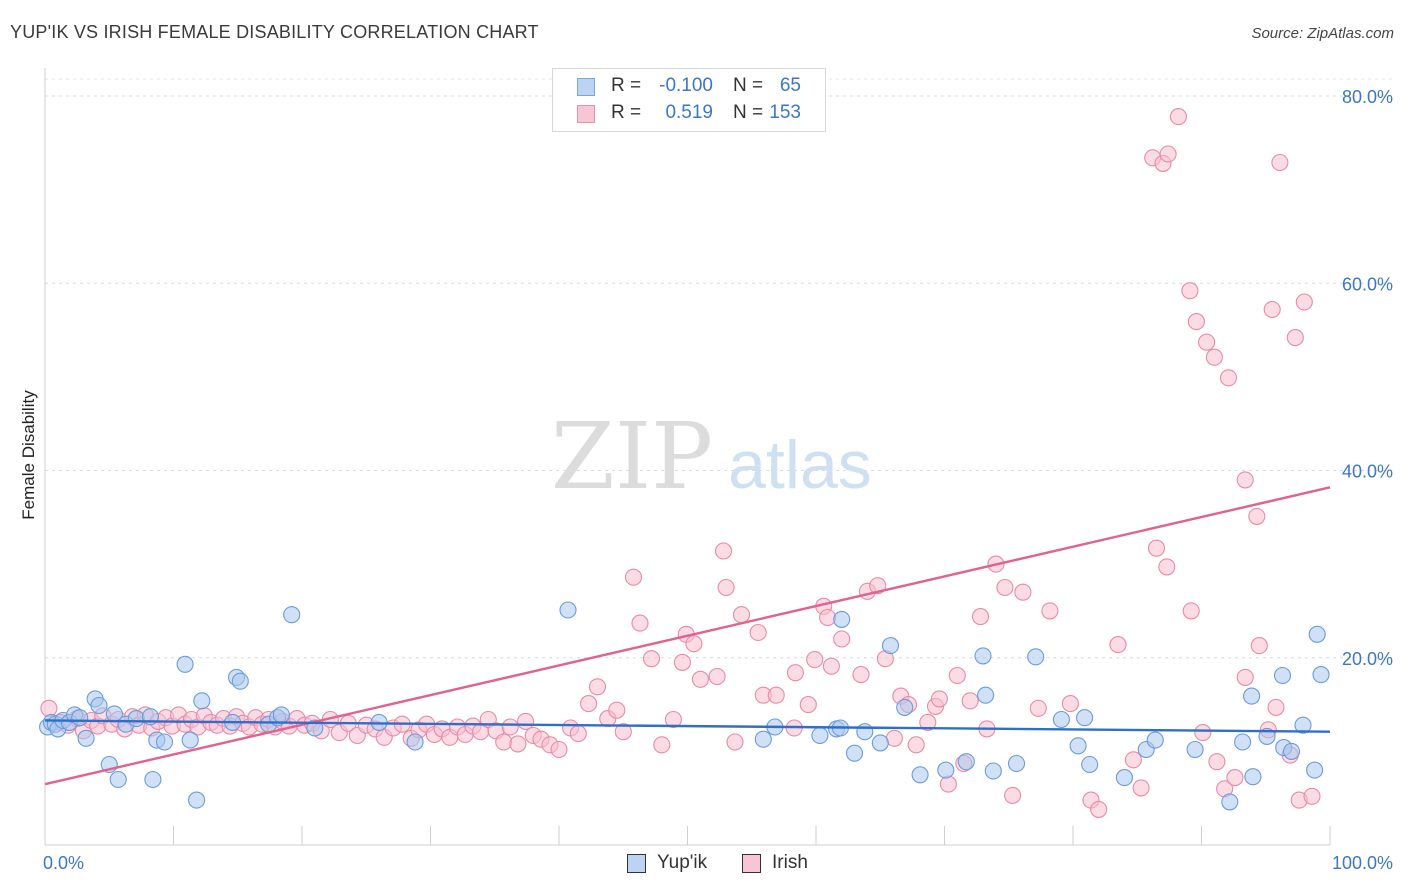  Describe the element at coordinates (1322, 33) in the screenshot. I see `source-label: Source: ZipAtlas.com` at that location.